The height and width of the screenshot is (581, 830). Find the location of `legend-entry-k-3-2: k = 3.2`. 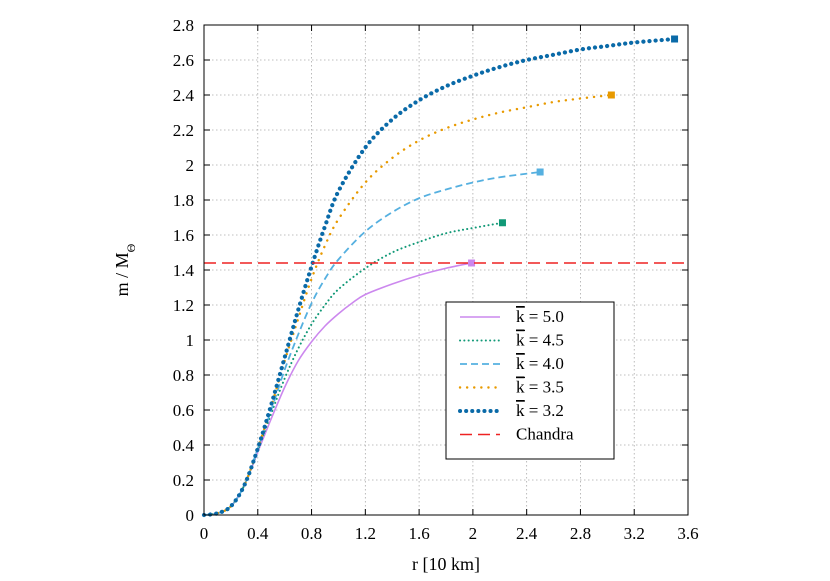

legend-entry-k-3-2: k = 3.2 is located at coordinates (511, 410).